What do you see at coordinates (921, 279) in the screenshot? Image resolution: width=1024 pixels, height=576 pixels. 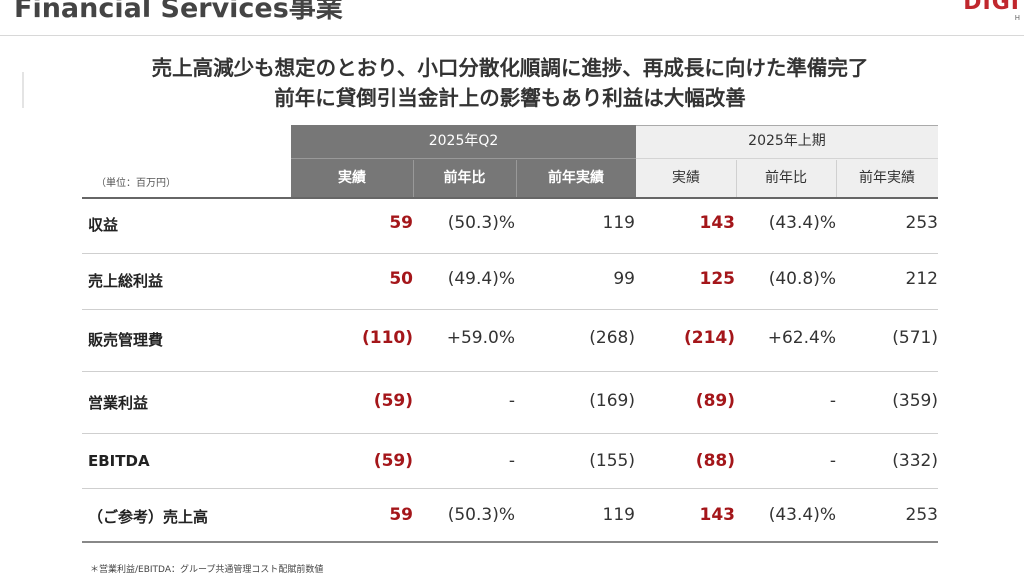 I see `cell-h1-prev: 212` at bounding box center [921, 279].